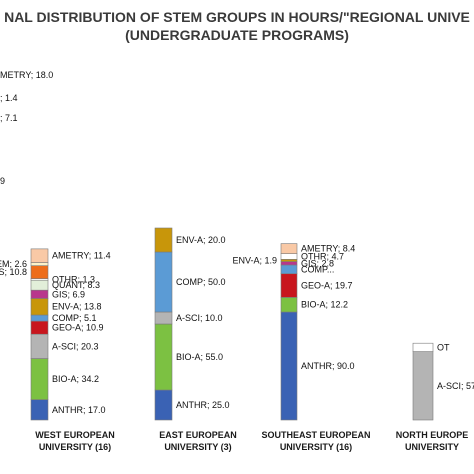  What do you see at coordinates (81, 256) in the screenshot?
I see `west-label-ametry: AMETRY; 11.4` at bounding box center [81, 256].